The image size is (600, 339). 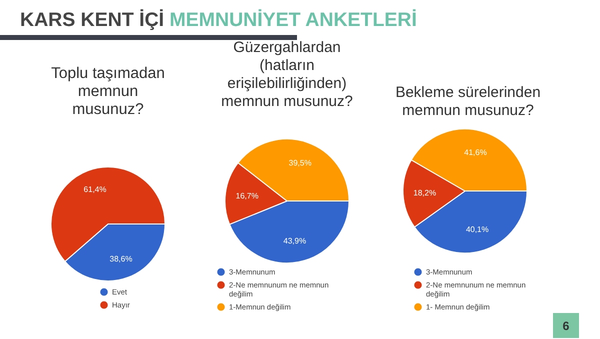 I want to click on text: 6, so click(x=566, y=326).